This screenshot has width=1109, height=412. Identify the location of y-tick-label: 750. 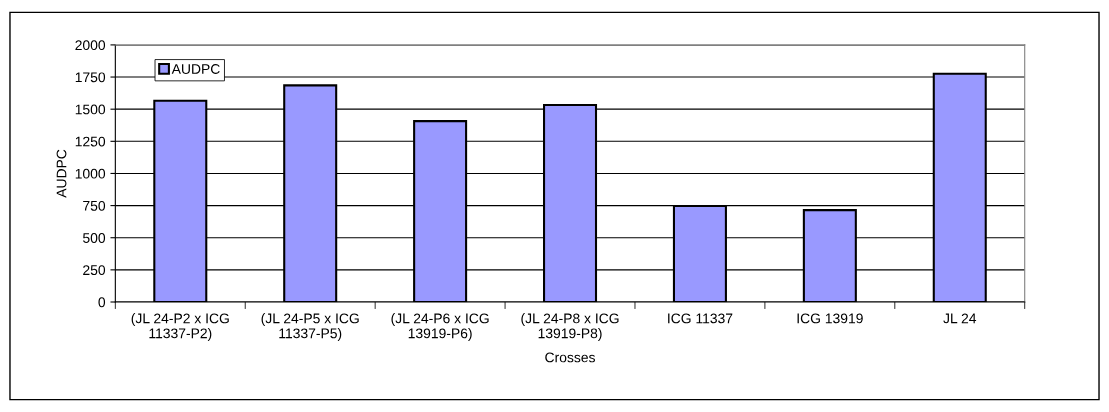
(94, 205).